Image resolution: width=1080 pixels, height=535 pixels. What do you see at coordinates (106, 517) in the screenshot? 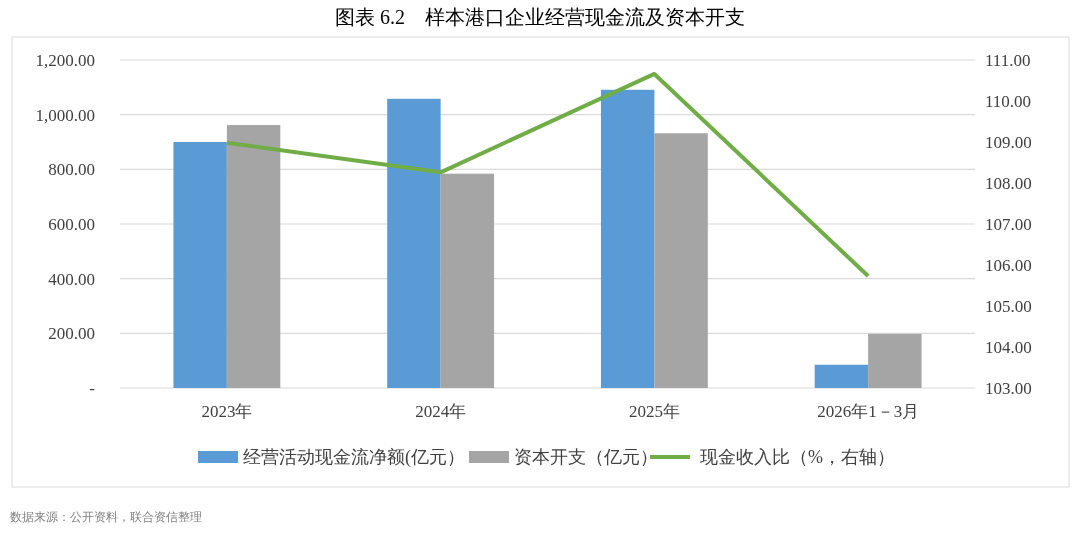
I see `source-note: 数据来源：公开资料，联合资信整理` at bounding box center [106, 517].